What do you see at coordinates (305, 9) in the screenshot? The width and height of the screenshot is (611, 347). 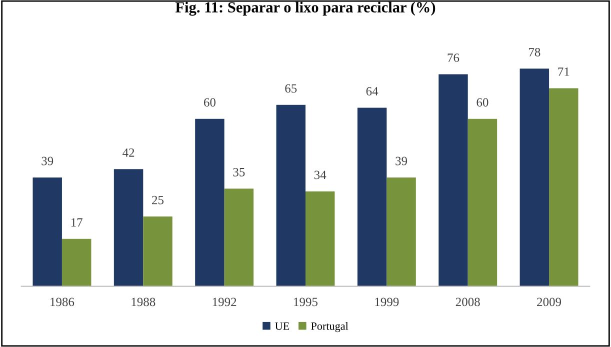 I see `chart-title: Fig. 11: Separar o lixo para reciclar (%)` at bounding box center [305, 9].